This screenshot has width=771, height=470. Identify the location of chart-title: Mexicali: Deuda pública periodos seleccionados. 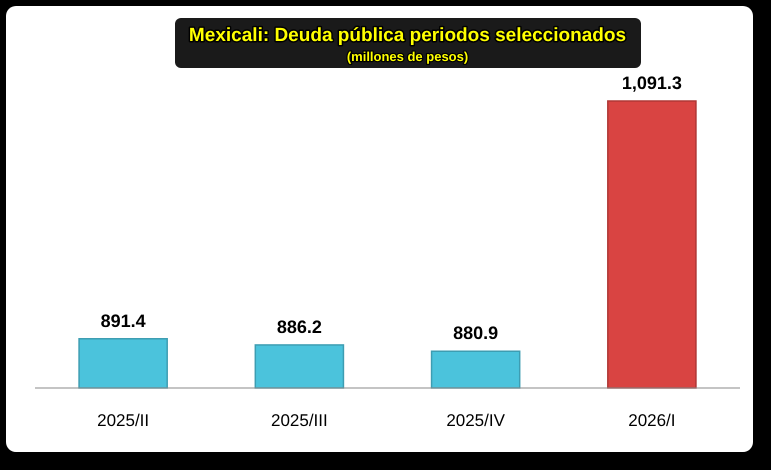
(407, 35).